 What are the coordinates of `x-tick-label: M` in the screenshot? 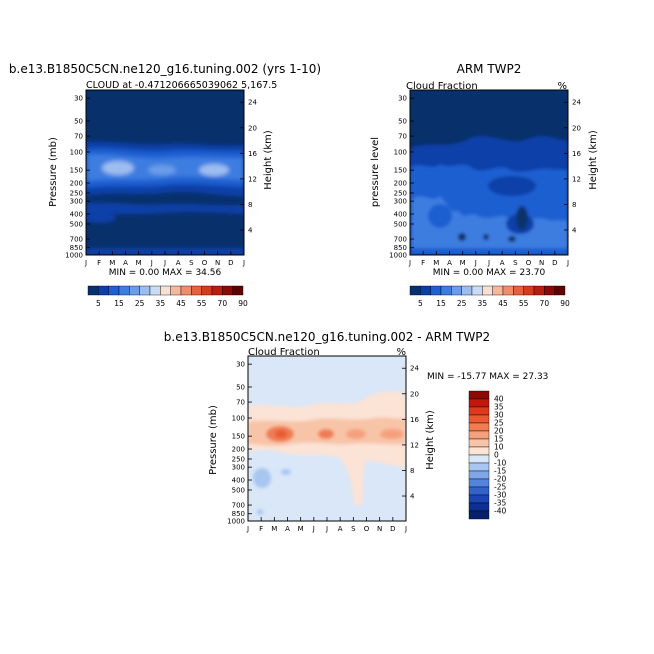 It's located at (463, 263).